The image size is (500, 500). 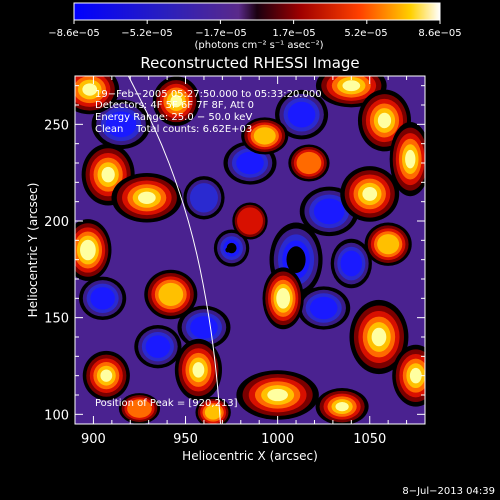 What do you see at coordinates (293, 33) in the screenshot?
I see `colorbar-tick-label: 1.7e−05` at bounding box center [293, 33].